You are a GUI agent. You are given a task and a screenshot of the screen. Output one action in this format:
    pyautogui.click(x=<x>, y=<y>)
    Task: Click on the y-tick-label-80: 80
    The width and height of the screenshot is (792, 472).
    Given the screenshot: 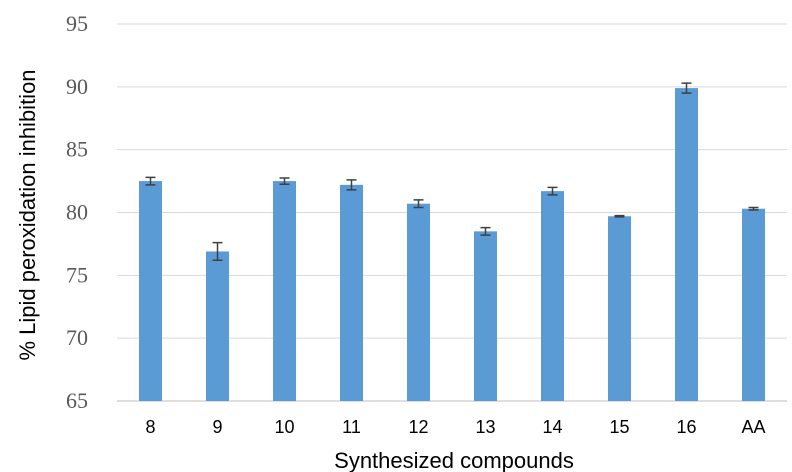 What is the action you would take?
    pyautogui.click(x=77, y=212)
    